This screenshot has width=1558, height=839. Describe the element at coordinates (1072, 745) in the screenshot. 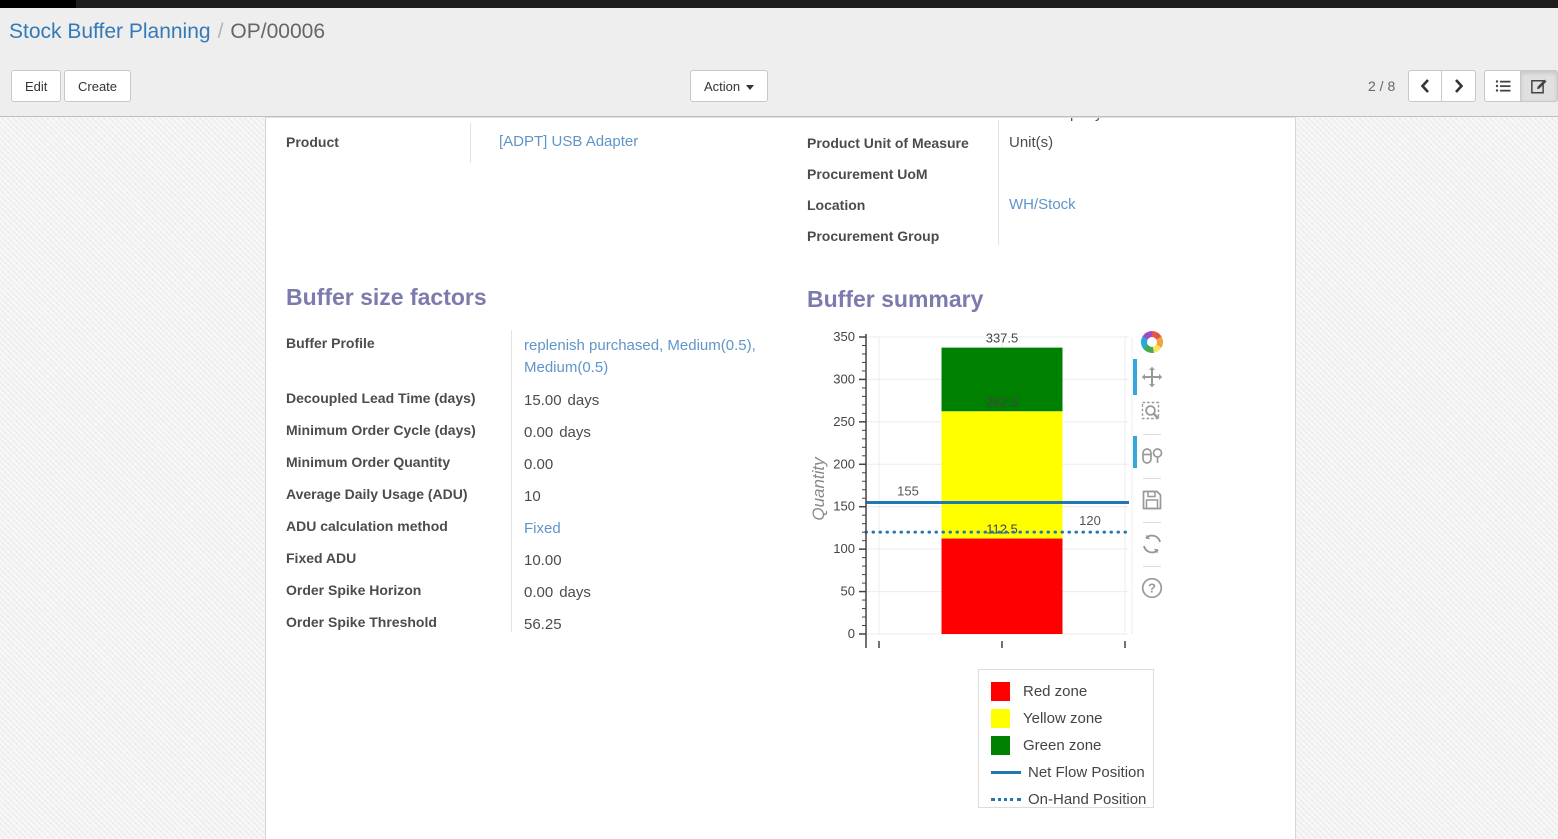

I see `legend-item: Green zone` at that location.